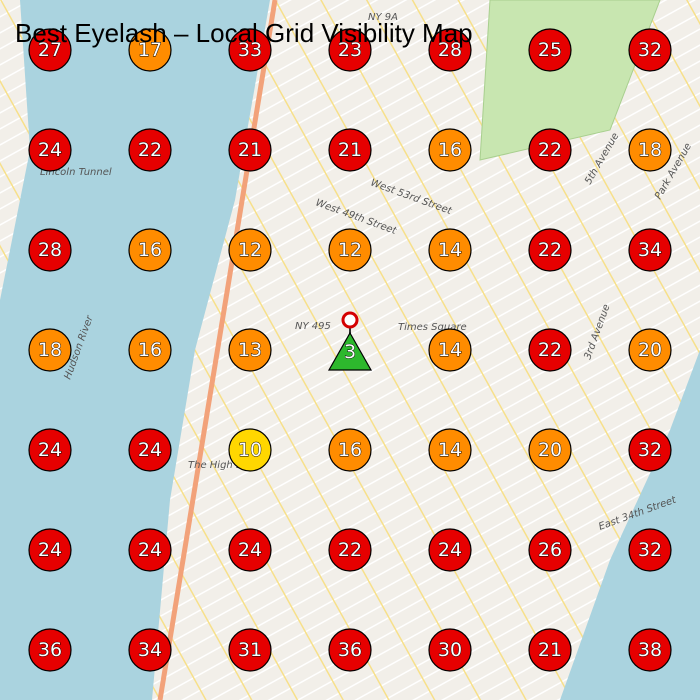  What do you see at coordinates (630, 525) in the screenshot?
I see `east-river` at bounding box center [630, 525].